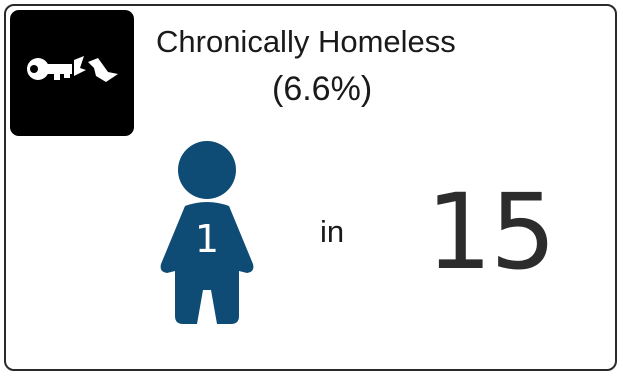  What do you see at coordinates (306, 41) in the screenshot?
I see `stat-title: Chronically Homeless` at bounding box center [306, 41].